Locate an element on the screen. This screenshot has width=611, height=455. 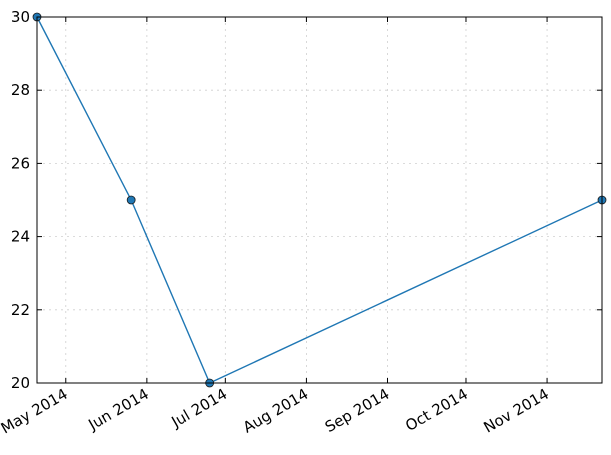
y-tick-label: 22 is located at coordinates (20, 310).